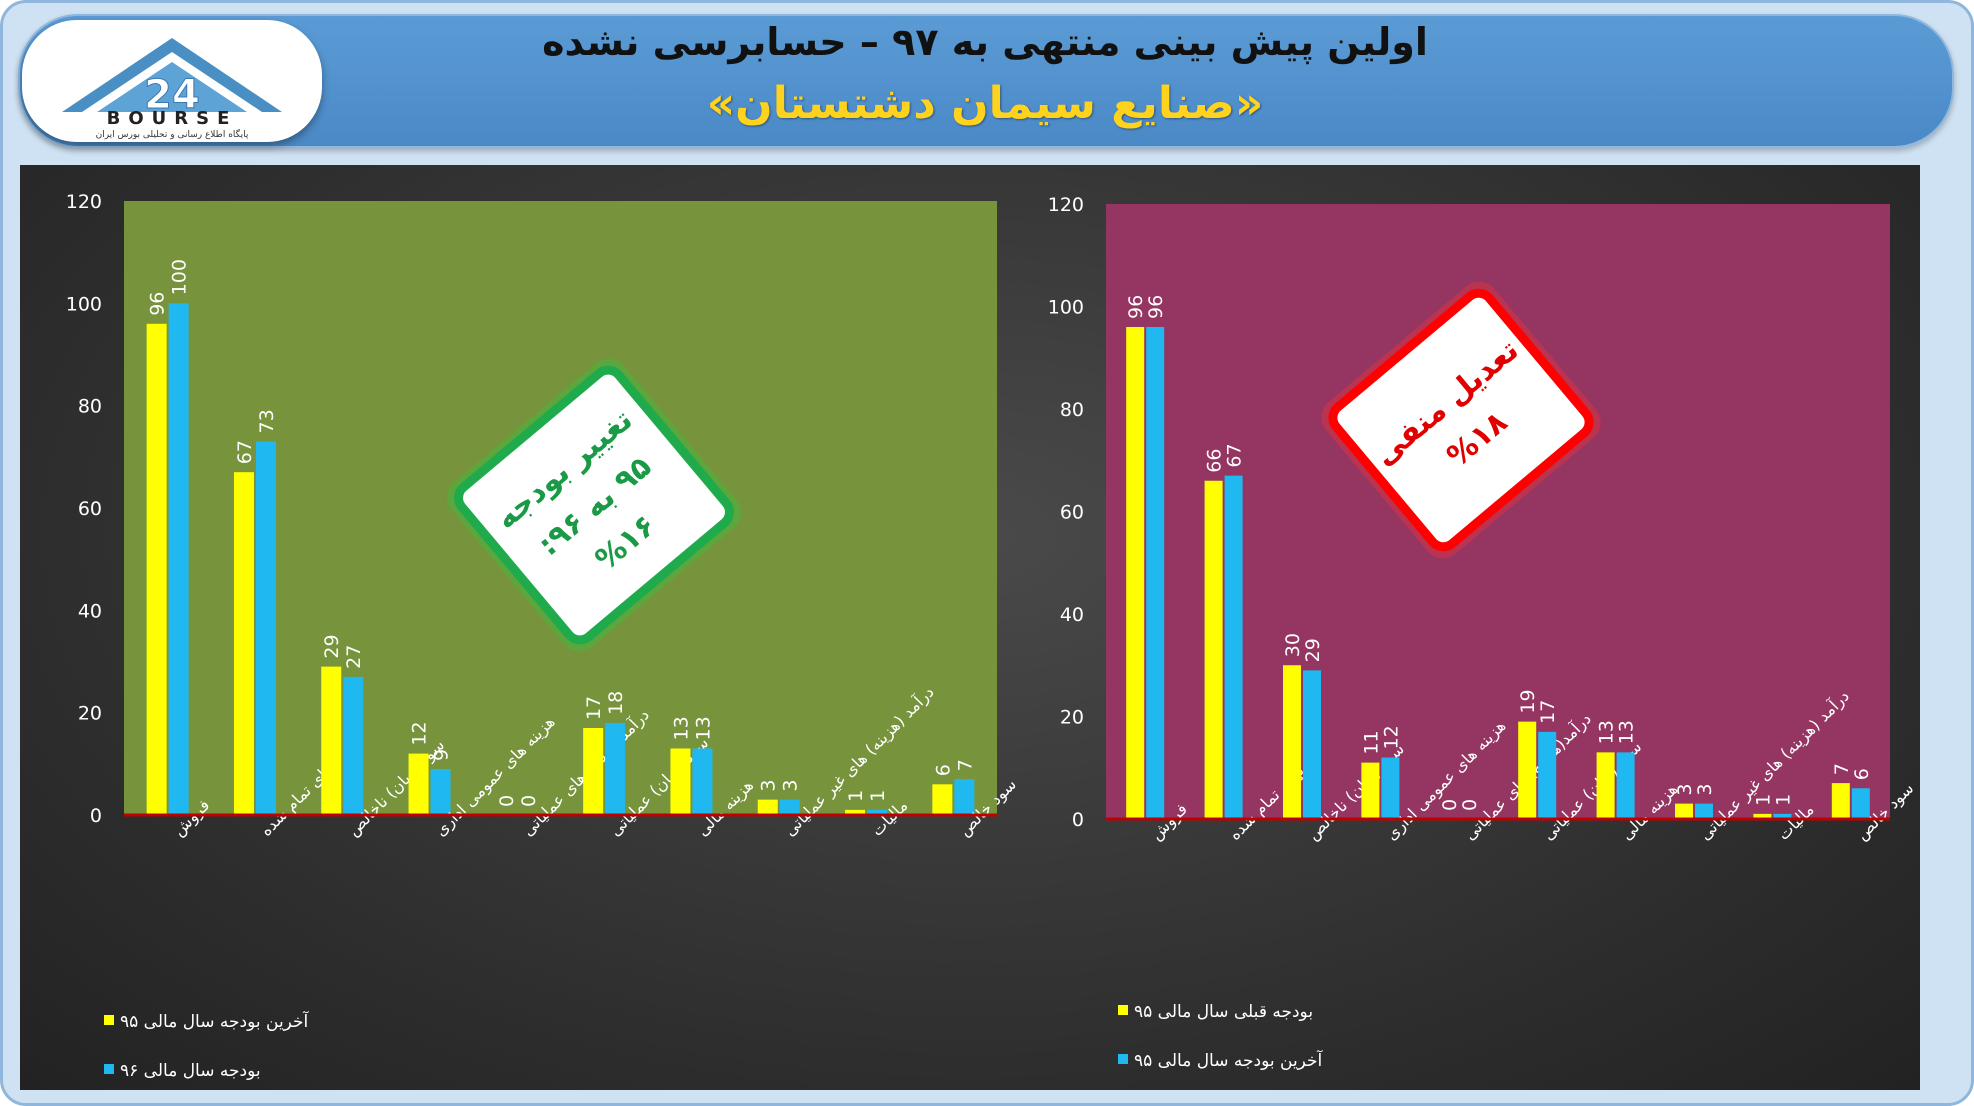 This screenshot has height=1106, width=1974. I want to click on data-label: 18, so click(616, 703).